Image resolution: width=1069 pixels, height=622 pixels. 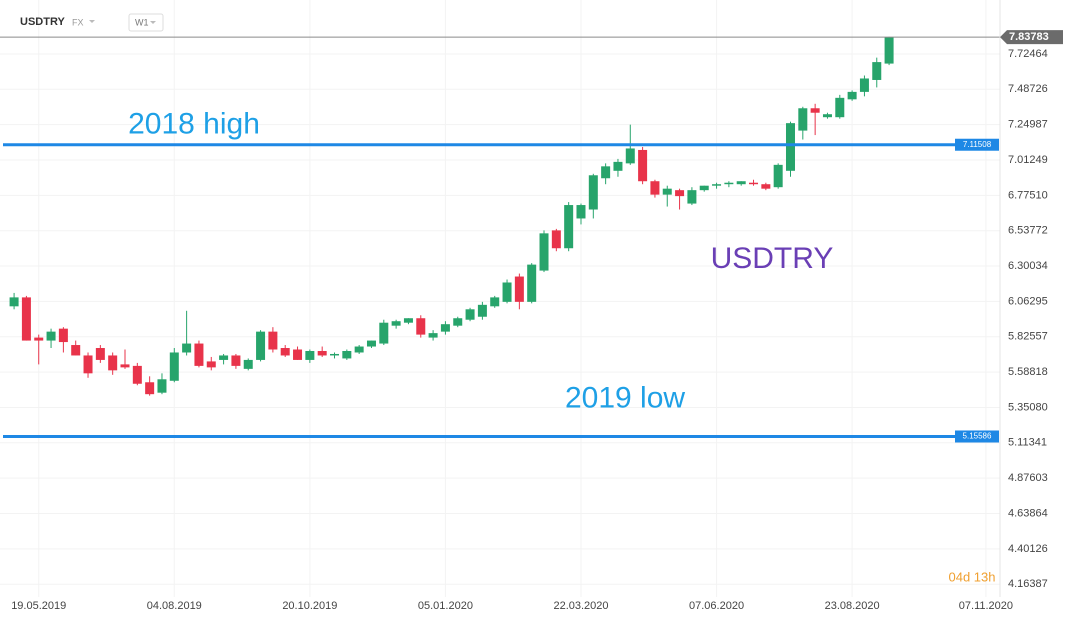 What do you see at coordinates (716, 606) in the screenshot?
I see `x-tick-label: 07.06.2020` at bounding box center [716, 606].